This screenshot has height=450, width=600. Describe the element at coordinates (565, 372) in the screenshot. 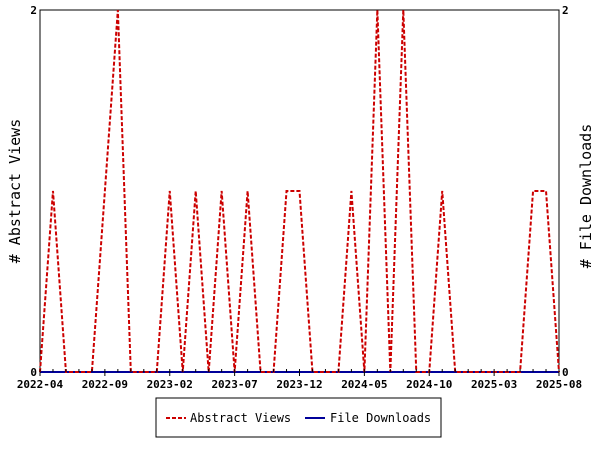

I see `y-tick-label-right: 0` at that location.